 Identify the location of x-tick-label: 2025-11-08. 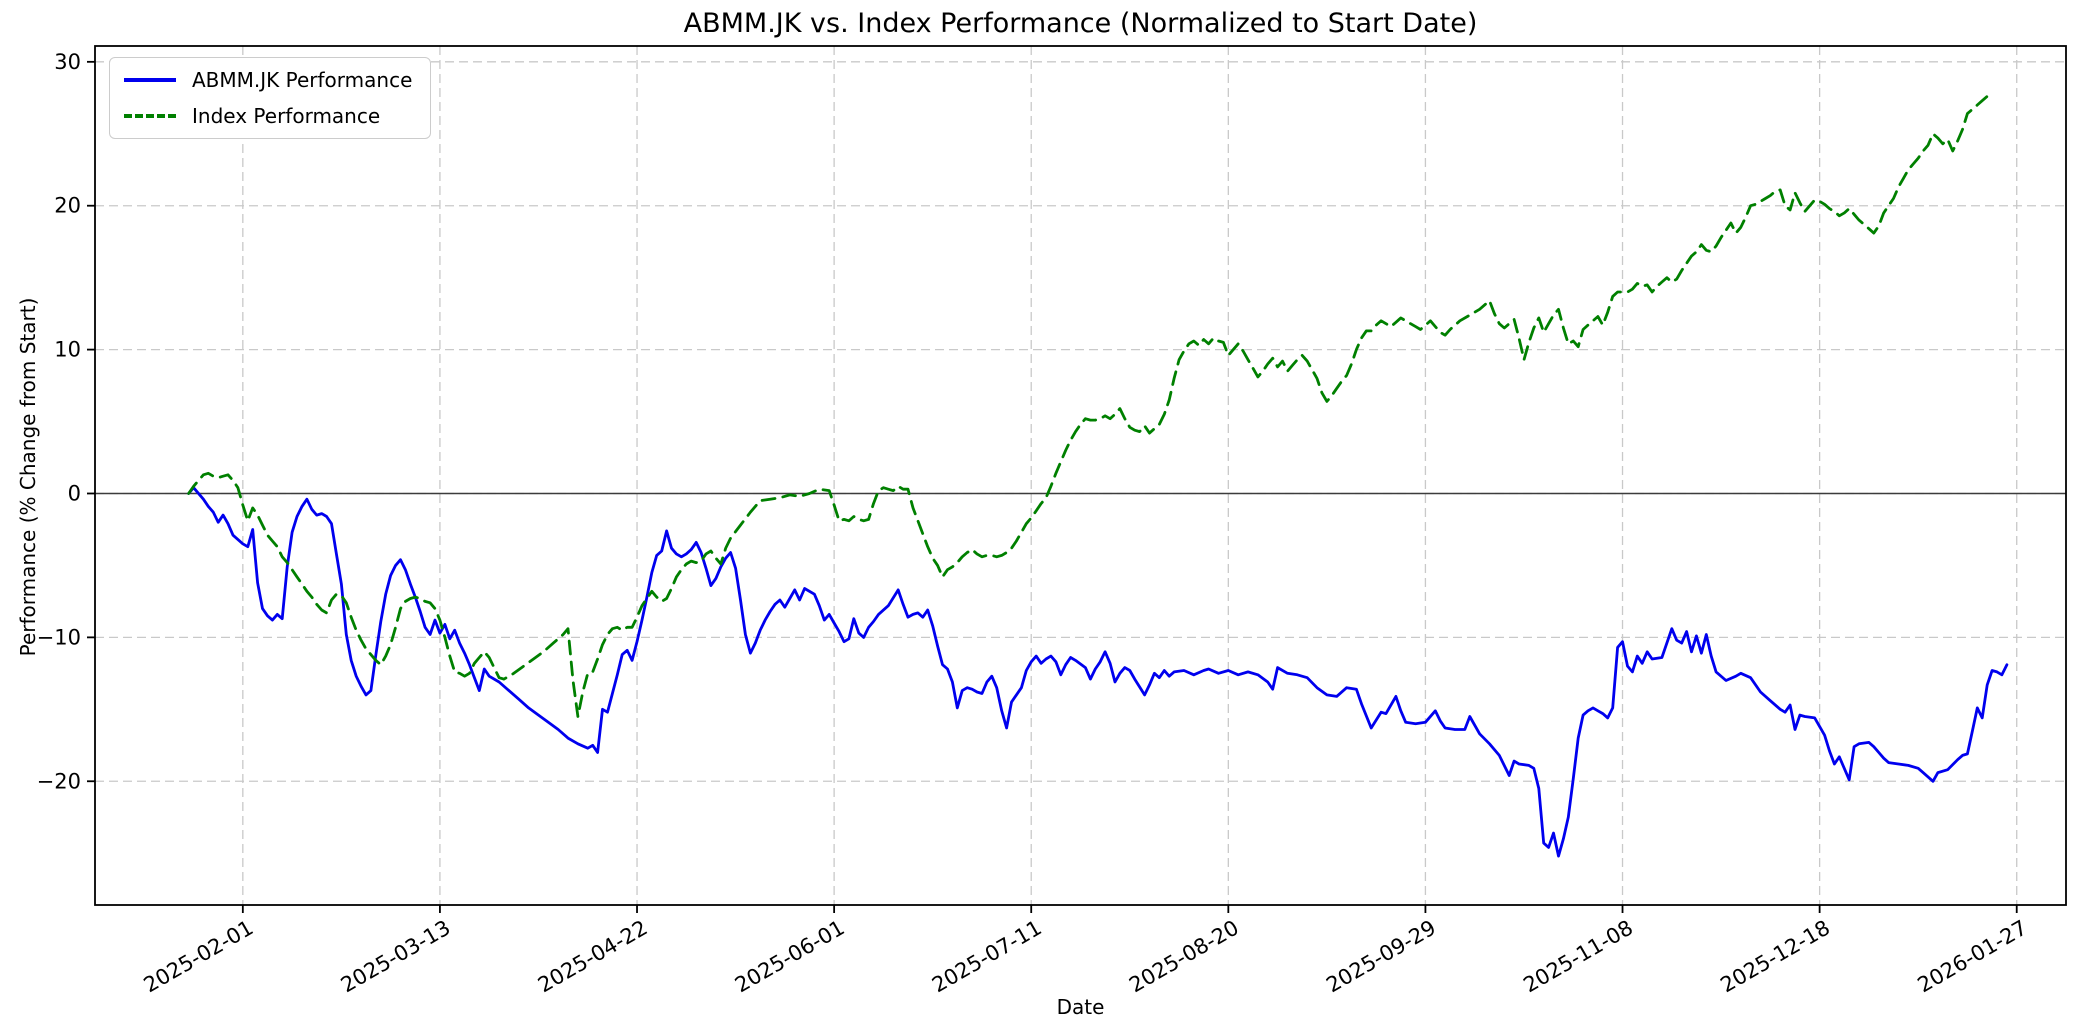
(1578, 957).